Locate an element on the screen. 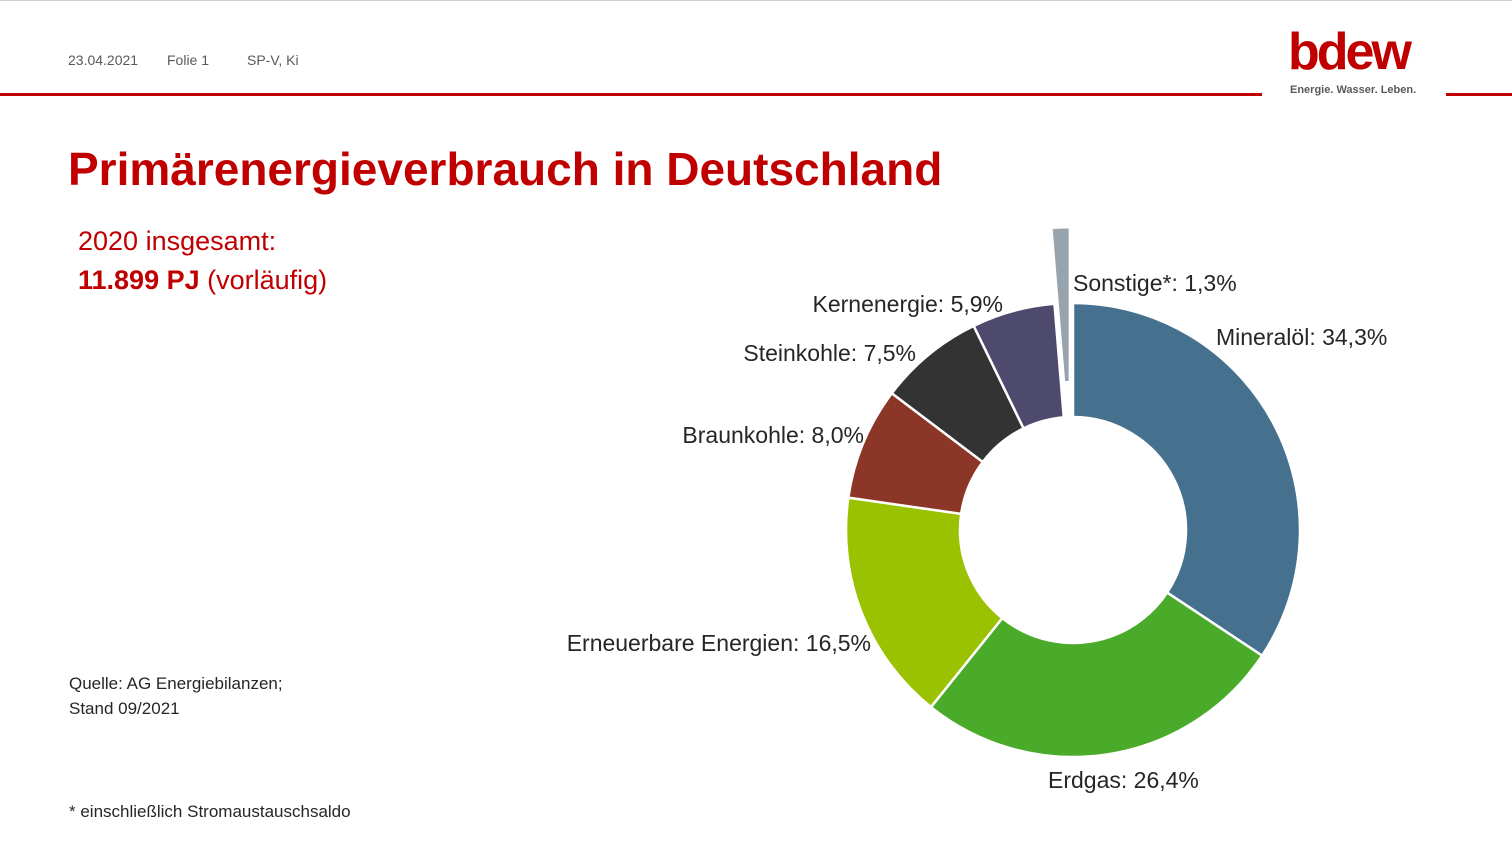 The image size is (1512, 853). header-rule-right is located at coordinates (1479, 94).